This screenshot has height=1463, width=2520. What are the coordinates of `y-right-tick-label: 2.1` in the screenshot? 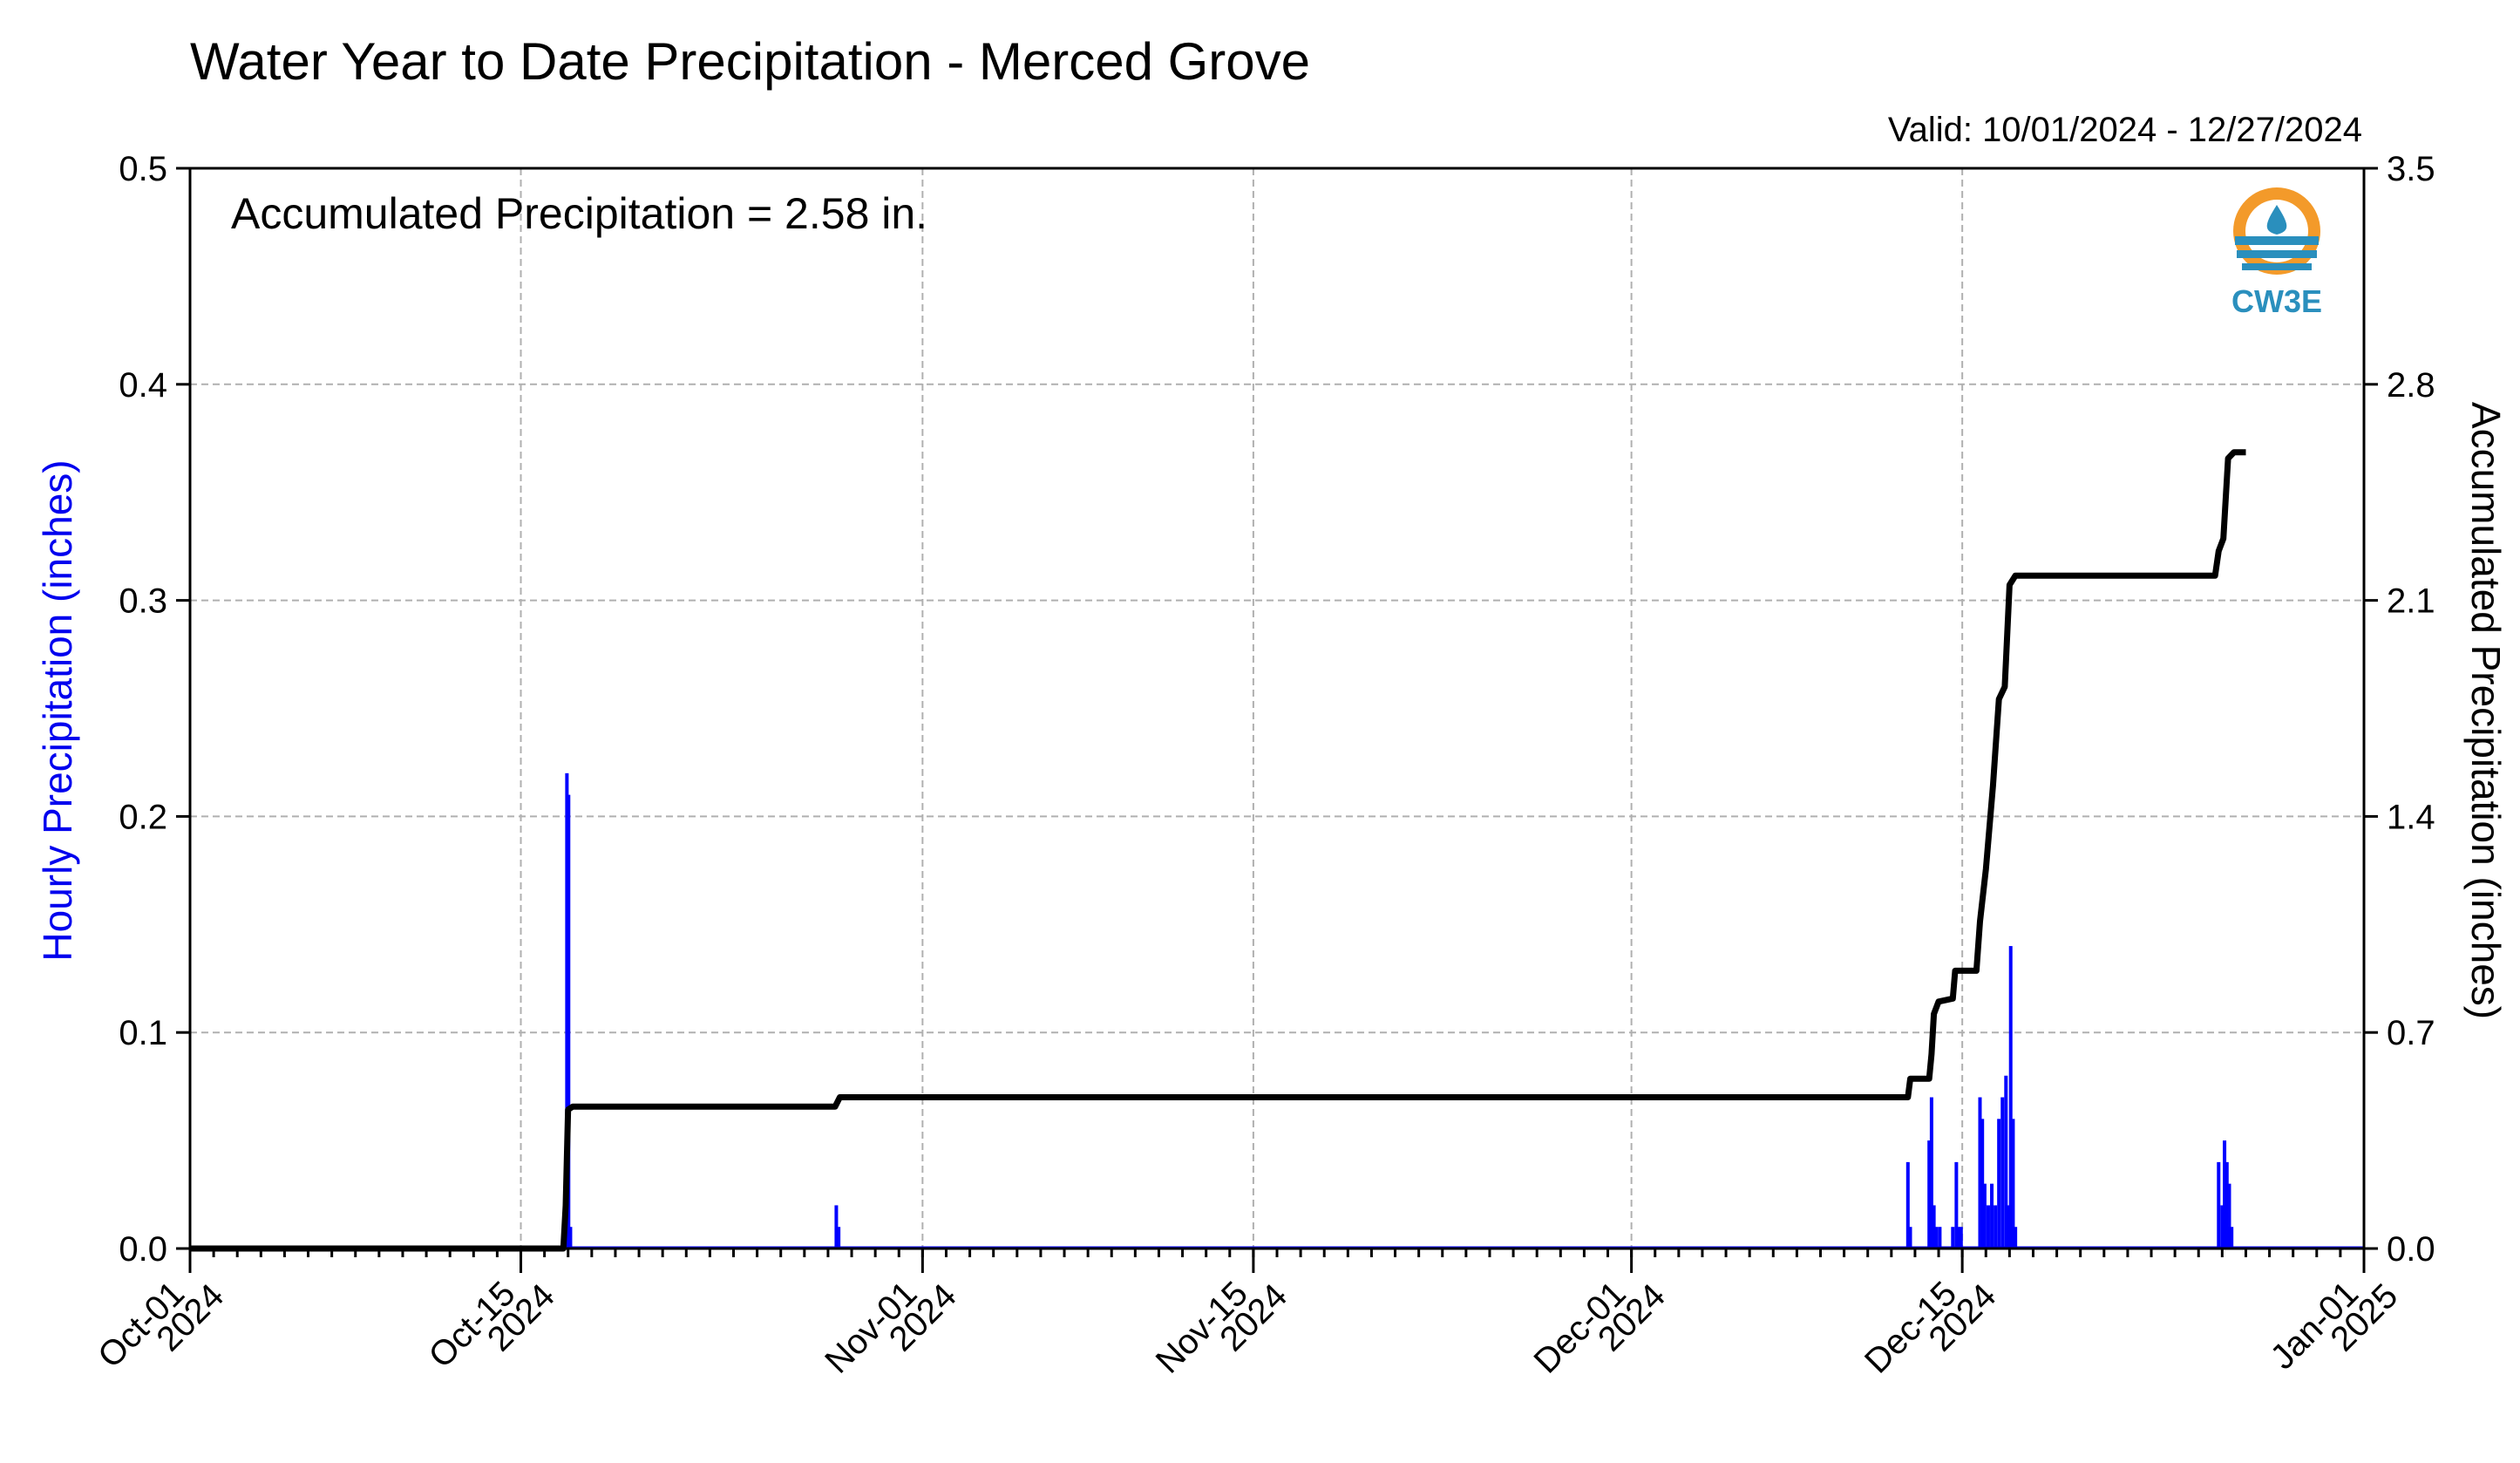 It's located at (2411, 601).